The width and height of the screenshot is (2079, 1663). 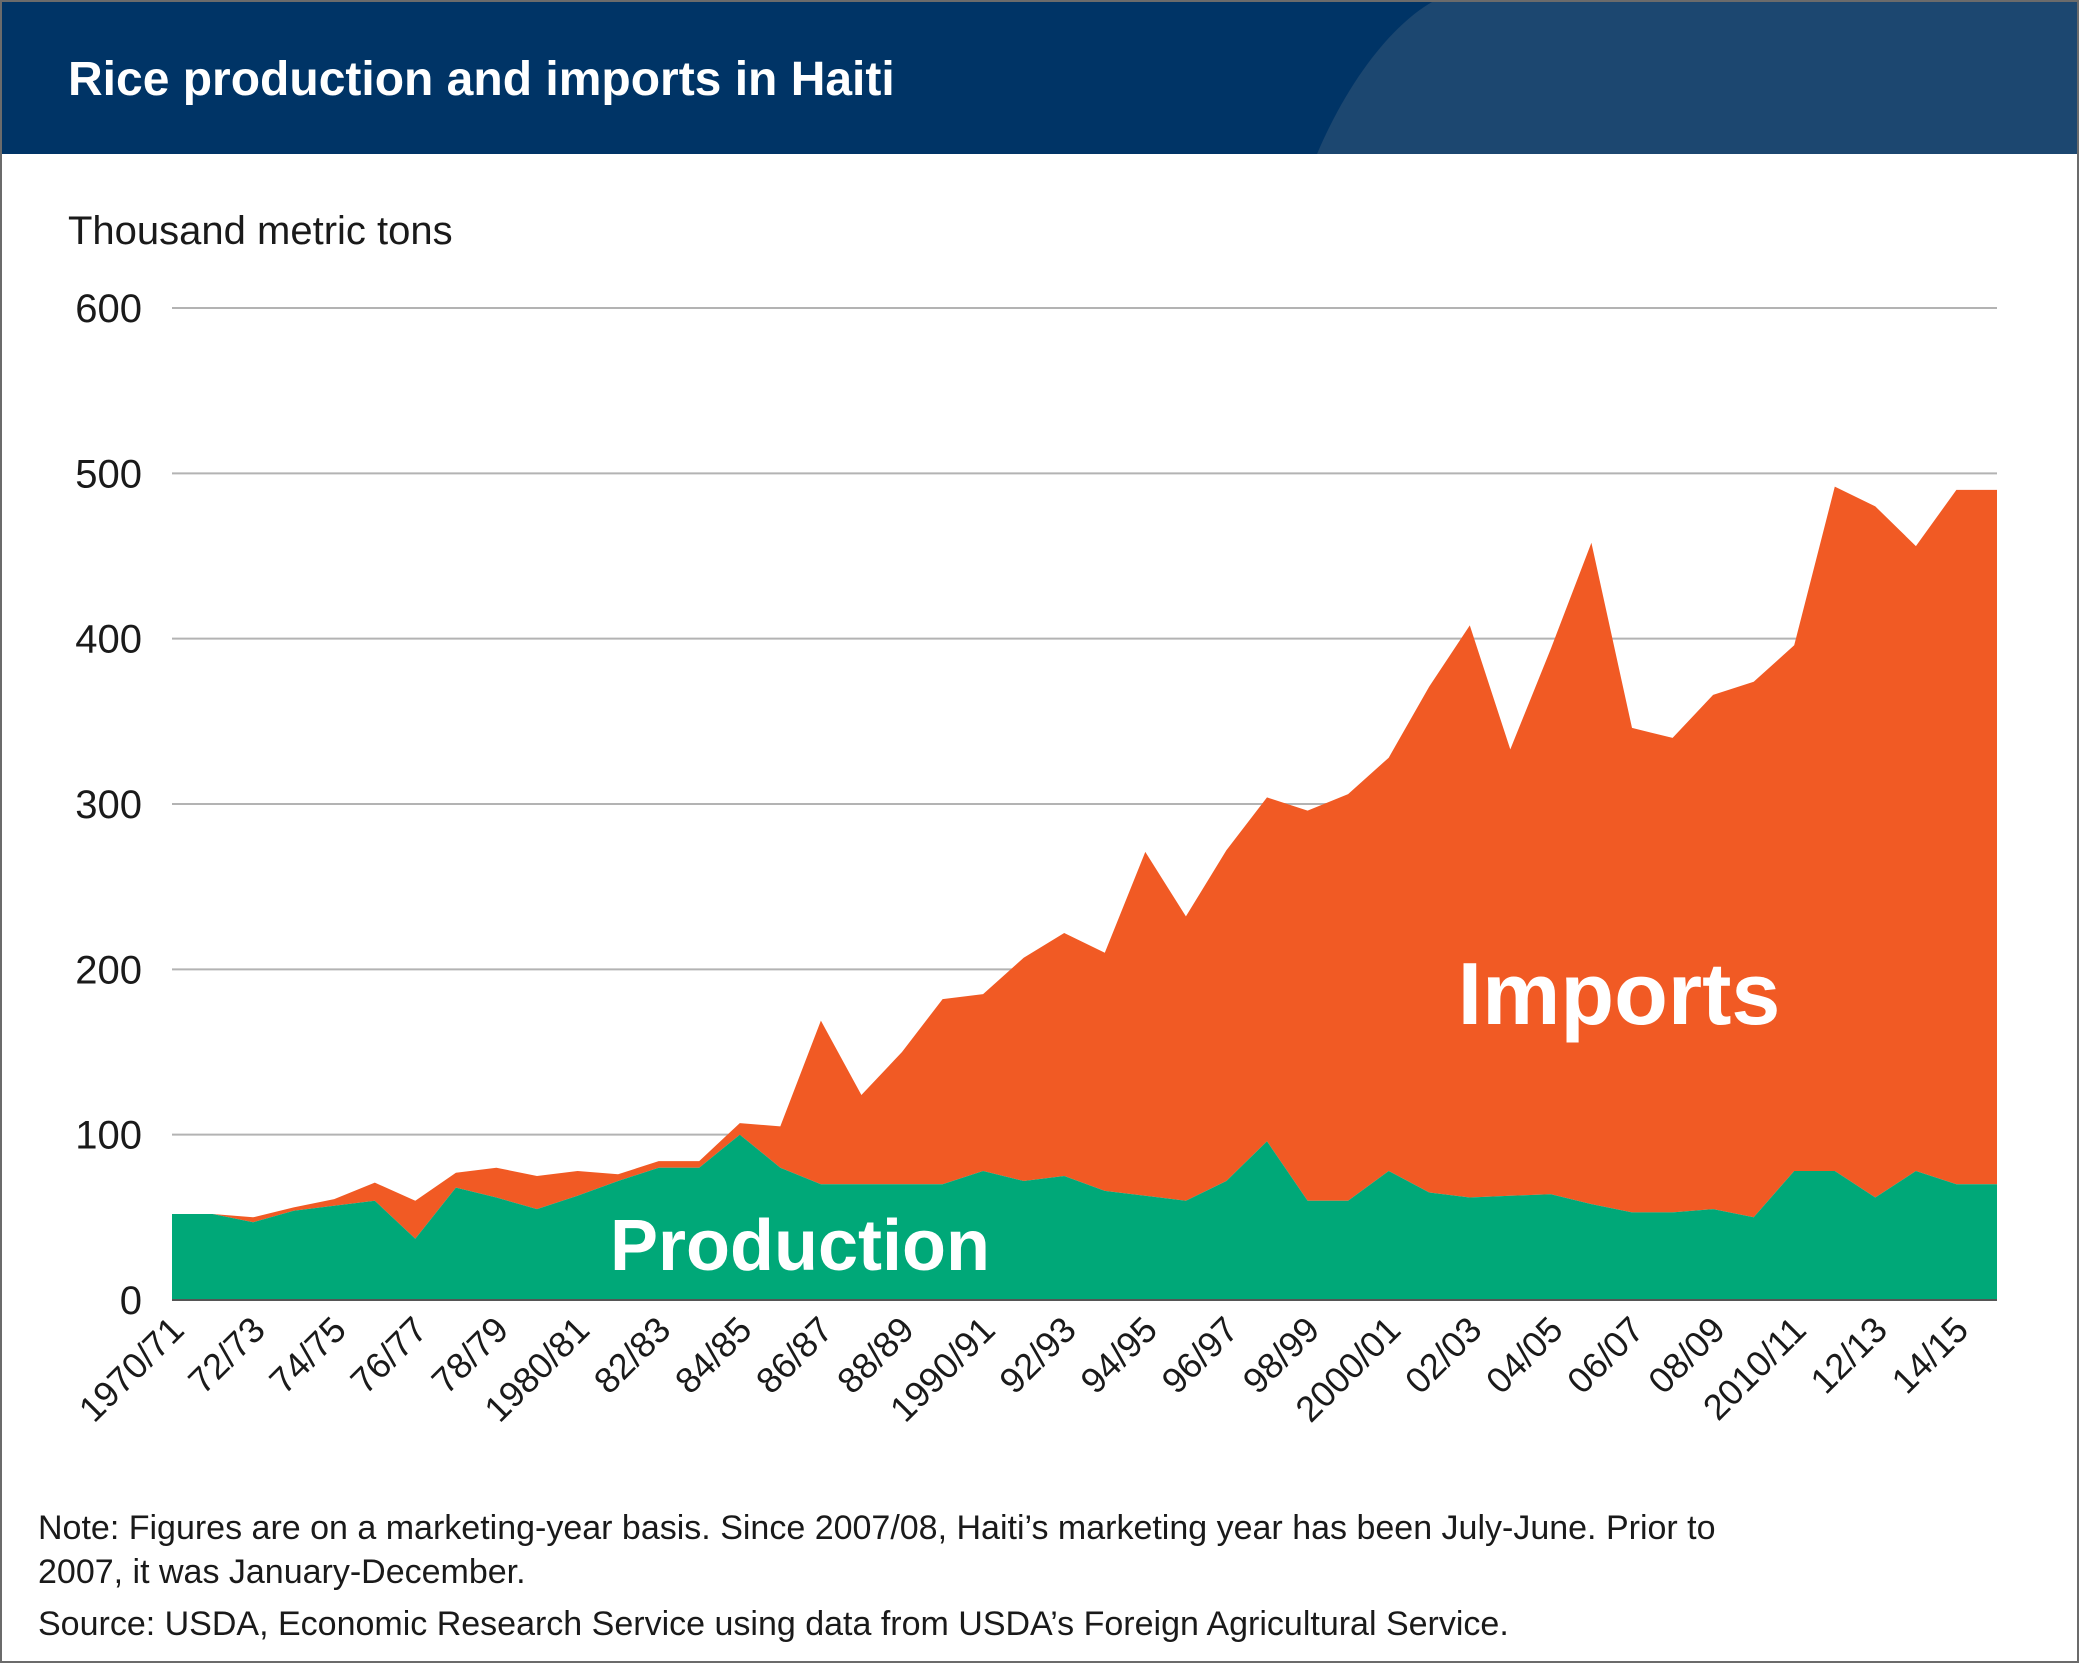 What do you see at coordinates (713, 1355) in the screenshot?
I see `x-tick-label-7: 84/85` at bounding box center [713, 1355].